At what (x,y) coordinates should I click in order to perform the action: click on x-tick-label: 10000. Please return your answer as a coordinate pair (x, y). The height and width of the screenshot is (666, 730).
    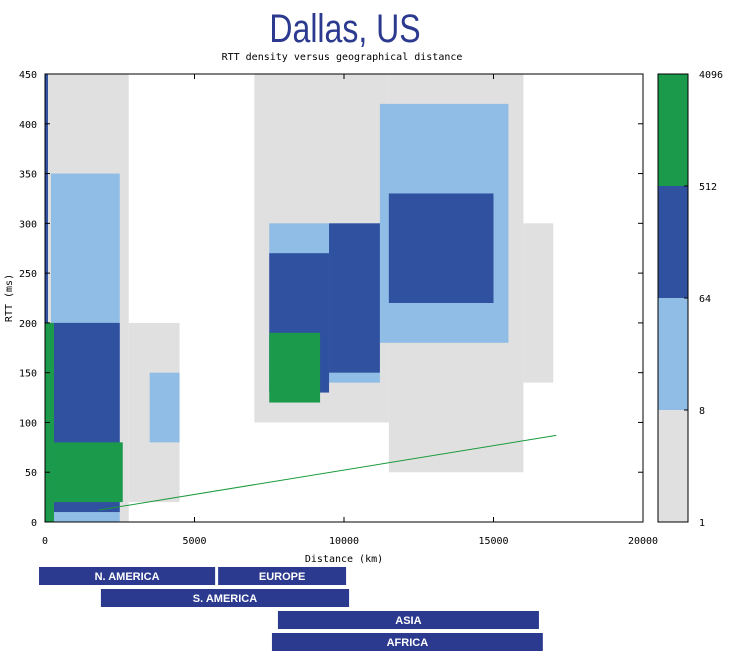
    Looking at the image, I should click on (344, 541).